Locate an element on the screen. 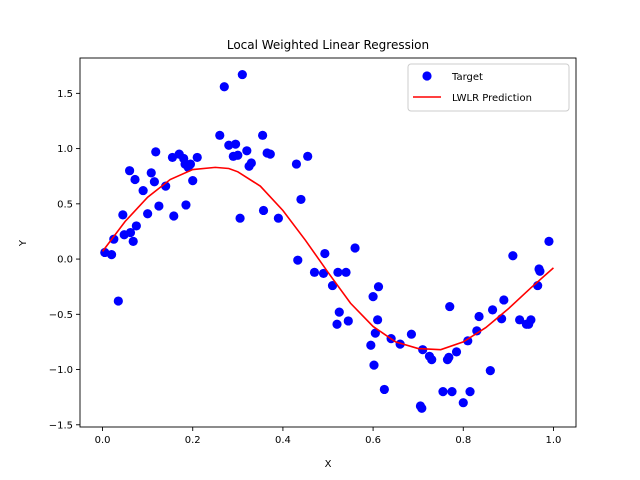 This screenshot has width=640, height=480. y-axis-label: Y is located at coordinates (23, 243).